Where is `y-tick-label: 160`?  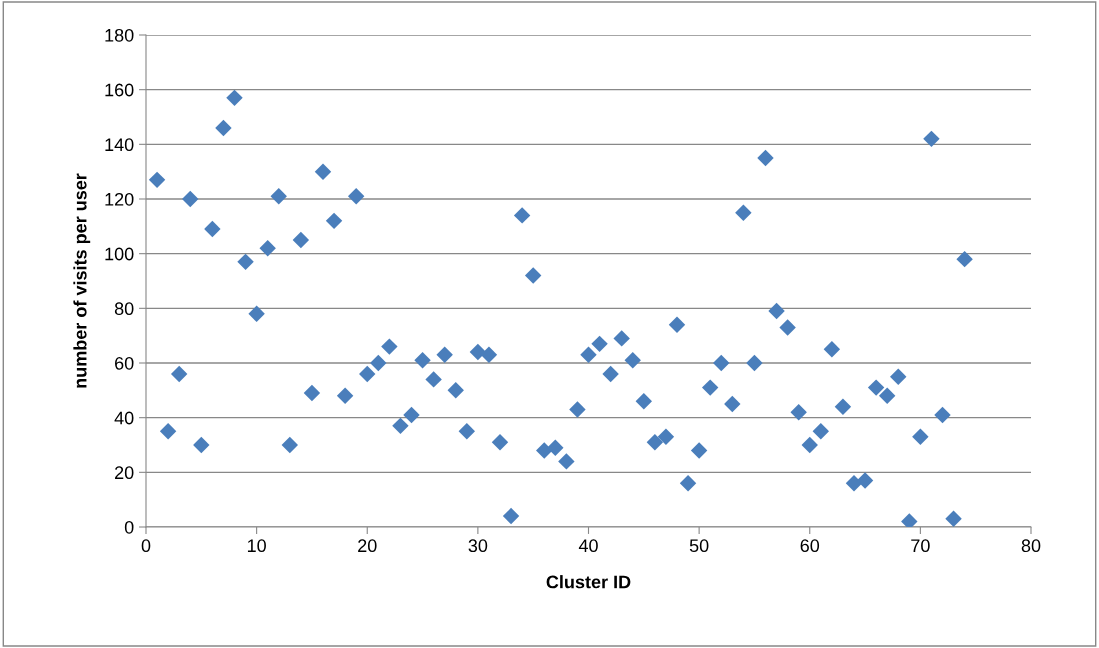 y-tick-label: 160 is located at coordinates (119, 90).